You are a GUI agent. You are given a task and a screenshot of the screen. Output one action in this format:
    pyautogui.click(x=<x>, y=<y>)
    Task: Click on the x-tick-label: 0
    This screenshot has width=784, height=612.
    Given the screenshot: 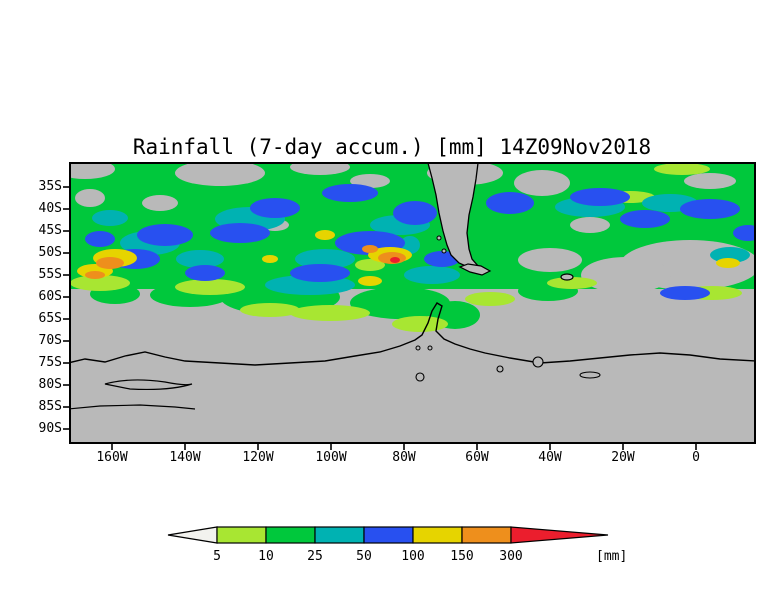 What is the action you would take?
    pyautogui.click(x=696, y=457)
    